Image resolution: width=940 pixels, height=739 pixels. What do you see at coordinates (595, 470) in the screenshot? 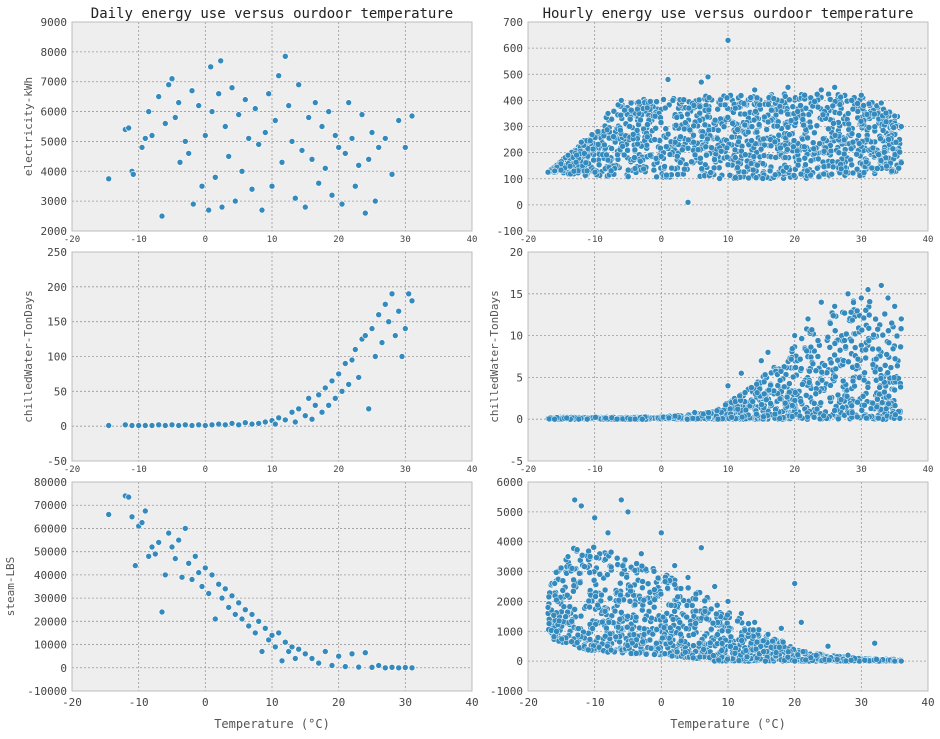
I see `x-tick-label: -10` at bounding box center [595, 470].